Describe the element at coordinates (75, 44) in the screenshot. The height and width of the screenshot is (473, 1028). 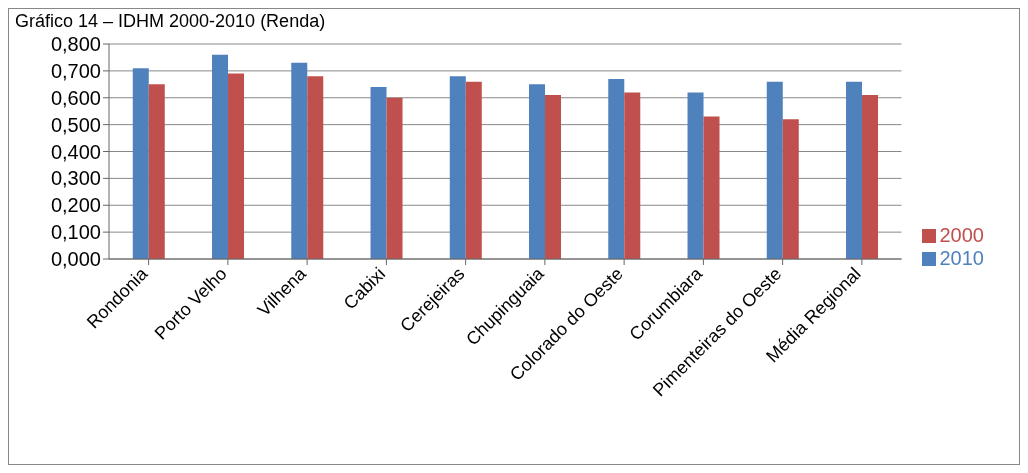
I see `y-tick-label: 0,800` at that location.